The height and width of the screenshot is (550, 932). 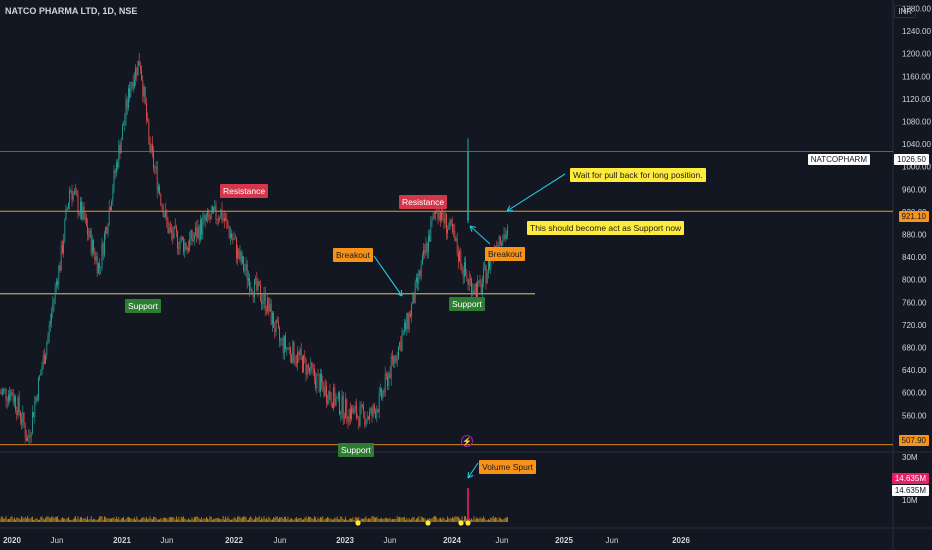 I want to click on price-tick-label: 1160.00, so click(x=916, y=76).